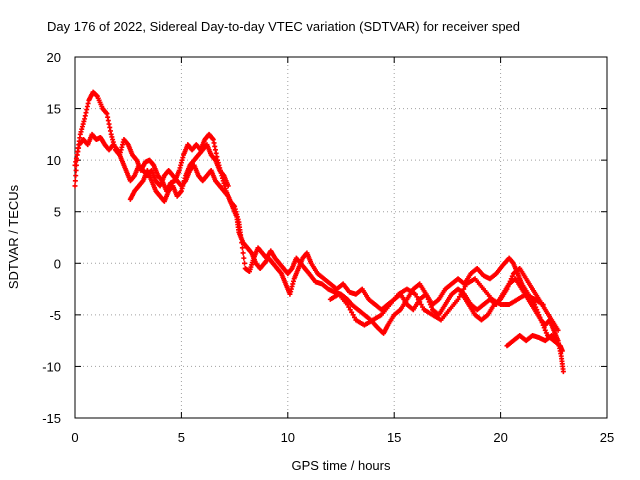 Image resolution: width=640 pixels, height=480 pixels. I want to click on x-tick-label: 25, so click(607, 437).